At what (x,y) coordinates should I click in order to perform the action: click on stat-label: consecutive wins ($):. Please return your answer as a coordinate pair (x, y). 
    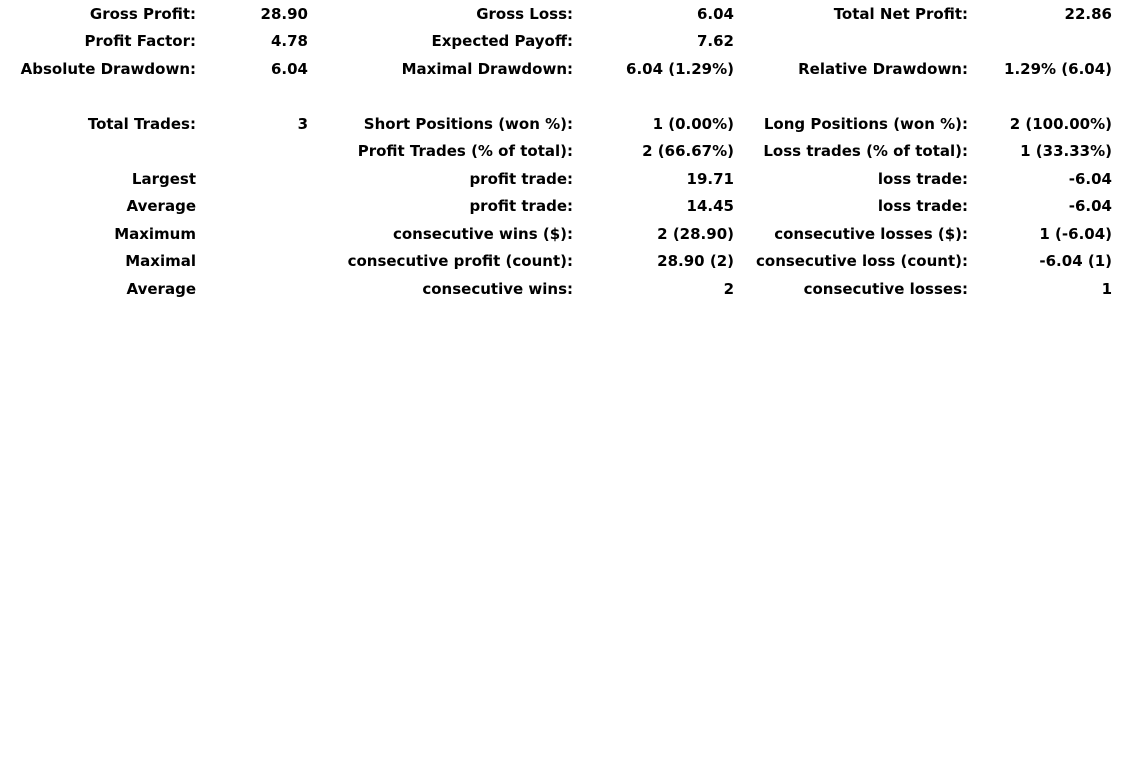
    Looking at the image, I should click on (482, 233).